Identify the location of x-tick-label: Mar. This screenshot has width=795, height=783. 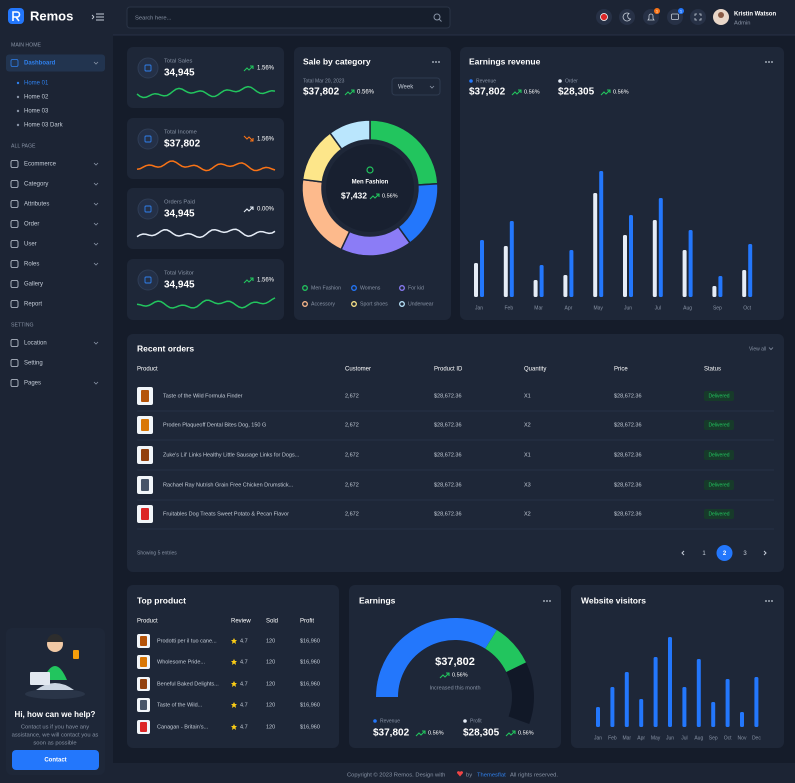
(626, 738).